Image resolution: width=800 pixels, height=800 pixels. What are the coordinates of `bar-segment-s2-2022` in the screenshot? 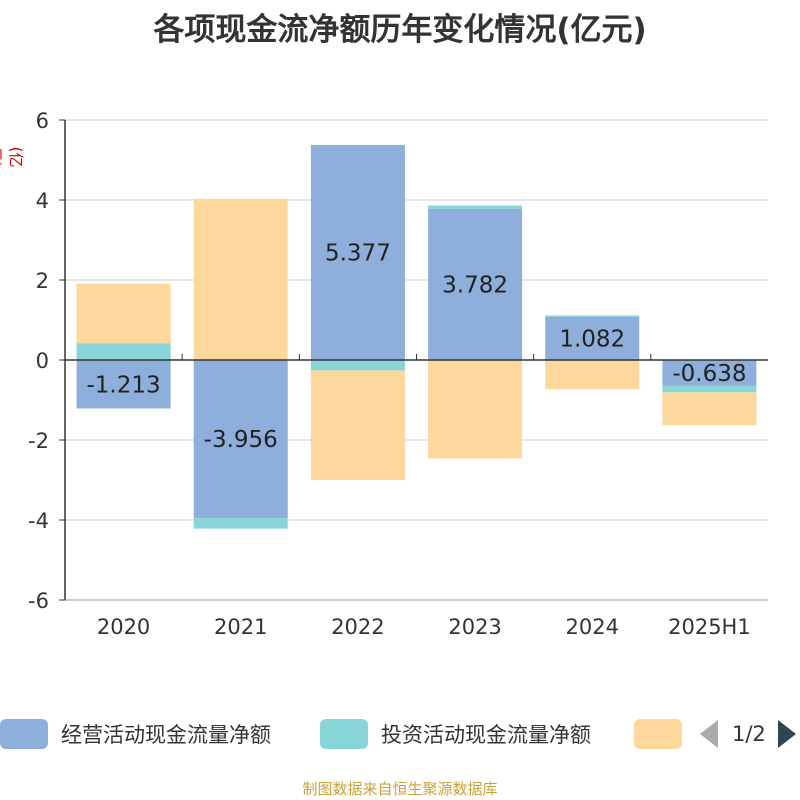 It's located at (357, 425).